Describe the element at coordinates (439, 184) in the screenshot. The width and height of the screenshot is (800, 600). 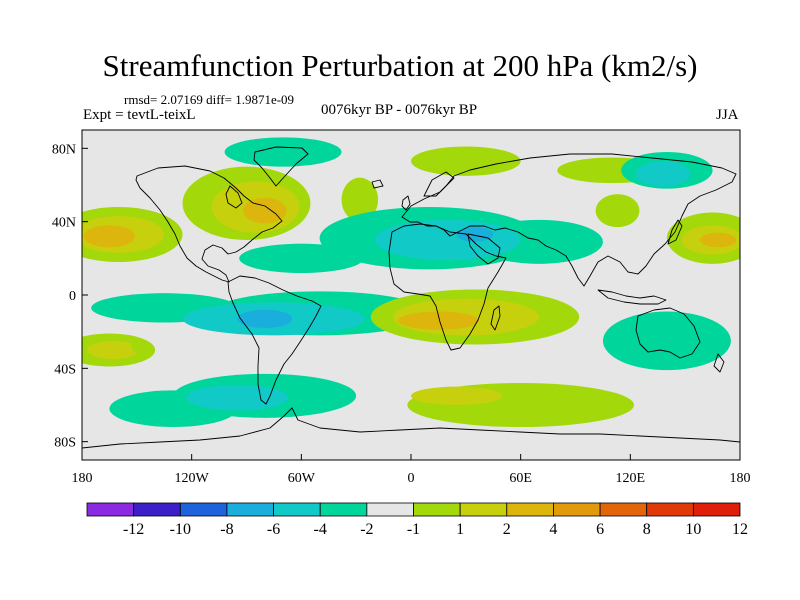
I see `coast-scandinavia` at that location.